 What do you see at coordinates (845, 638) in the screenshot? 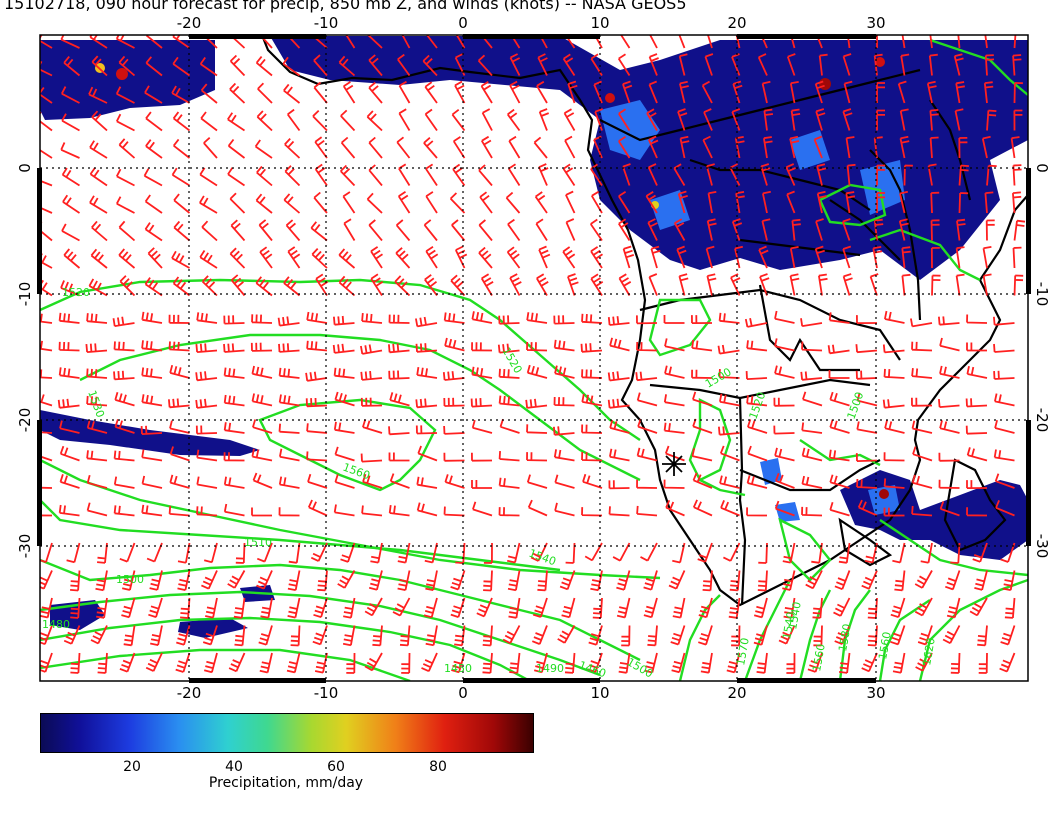
I see `contour-label: 1580` at bounding box center [845, 638].